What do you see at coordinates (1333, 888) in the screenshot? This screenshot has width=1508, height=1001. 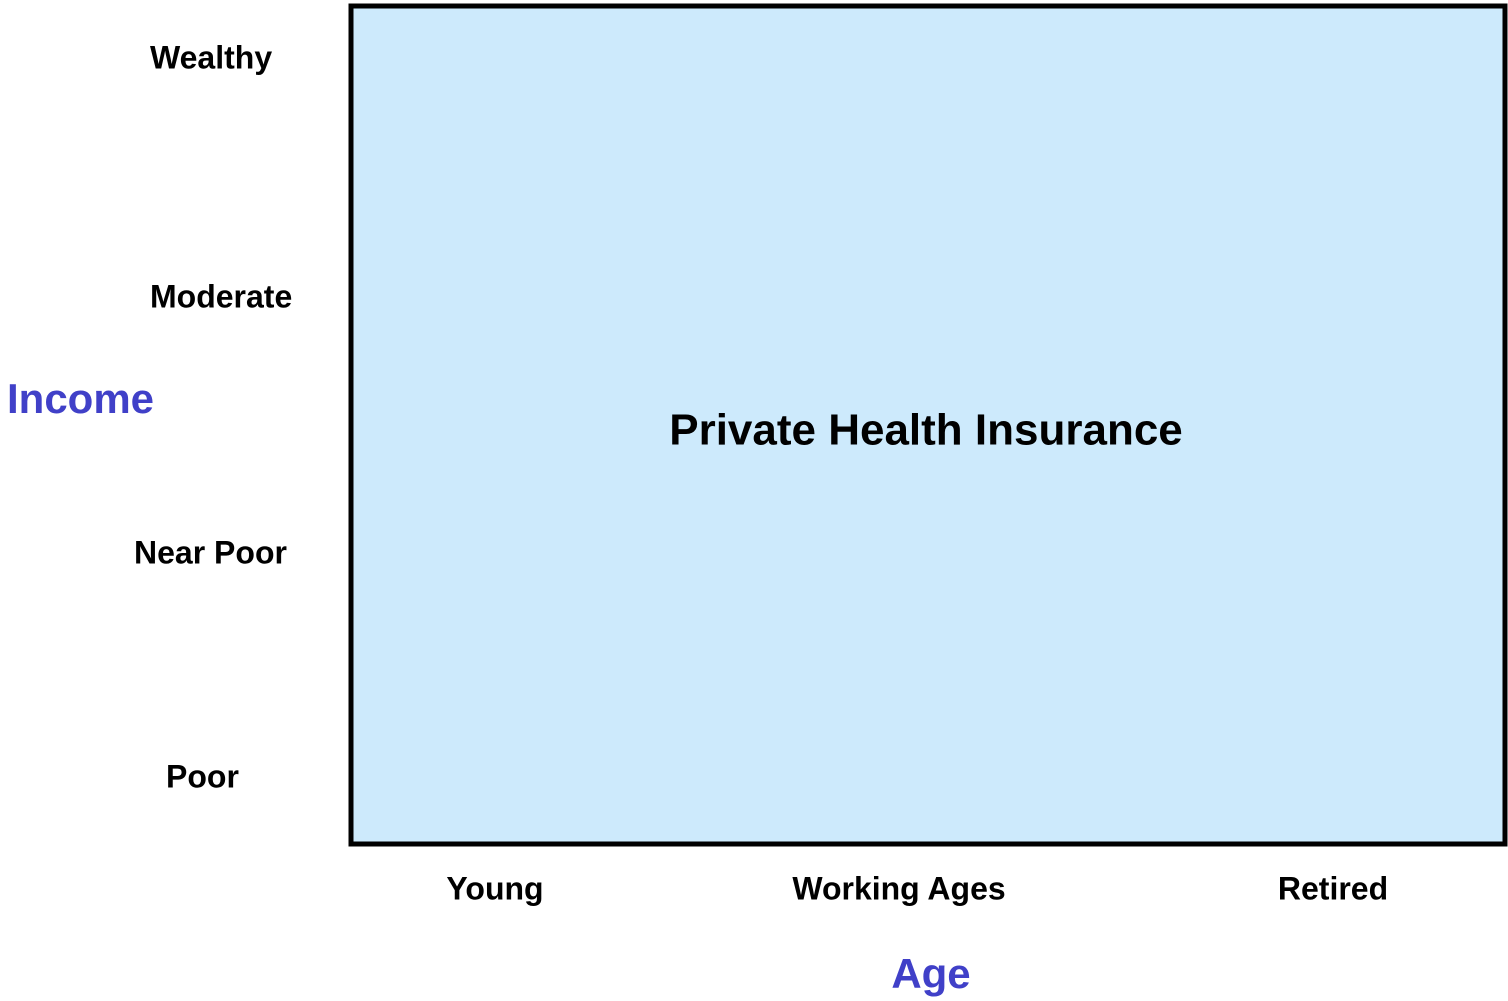 I see `x-label: Retired` at bounding box center [1333, 888].